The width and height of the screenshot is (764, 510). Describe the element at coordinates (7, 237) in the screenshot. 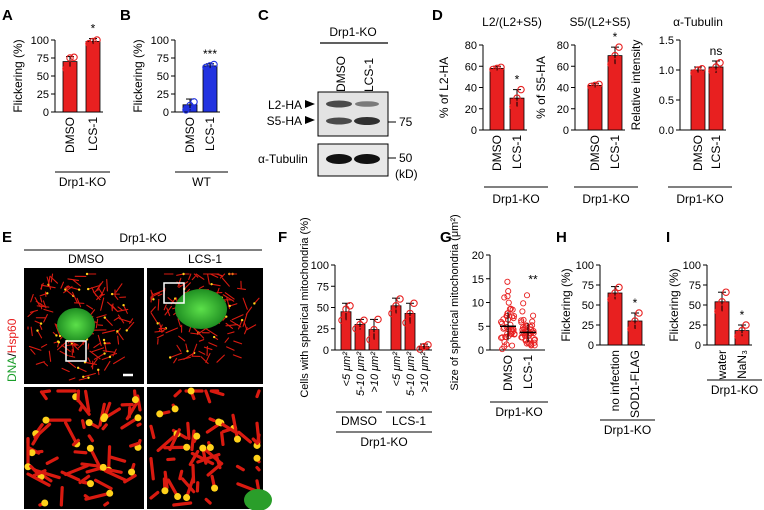

I see `panel-letter-e: E` at that location.